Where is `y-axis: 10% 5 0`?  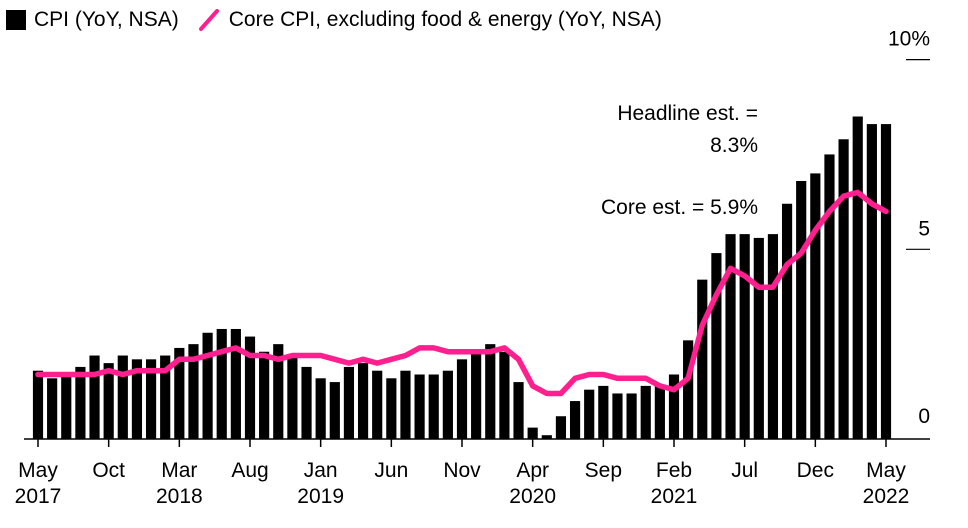 y-axis: 10% 5 0 is located at coordinates (909, 228).